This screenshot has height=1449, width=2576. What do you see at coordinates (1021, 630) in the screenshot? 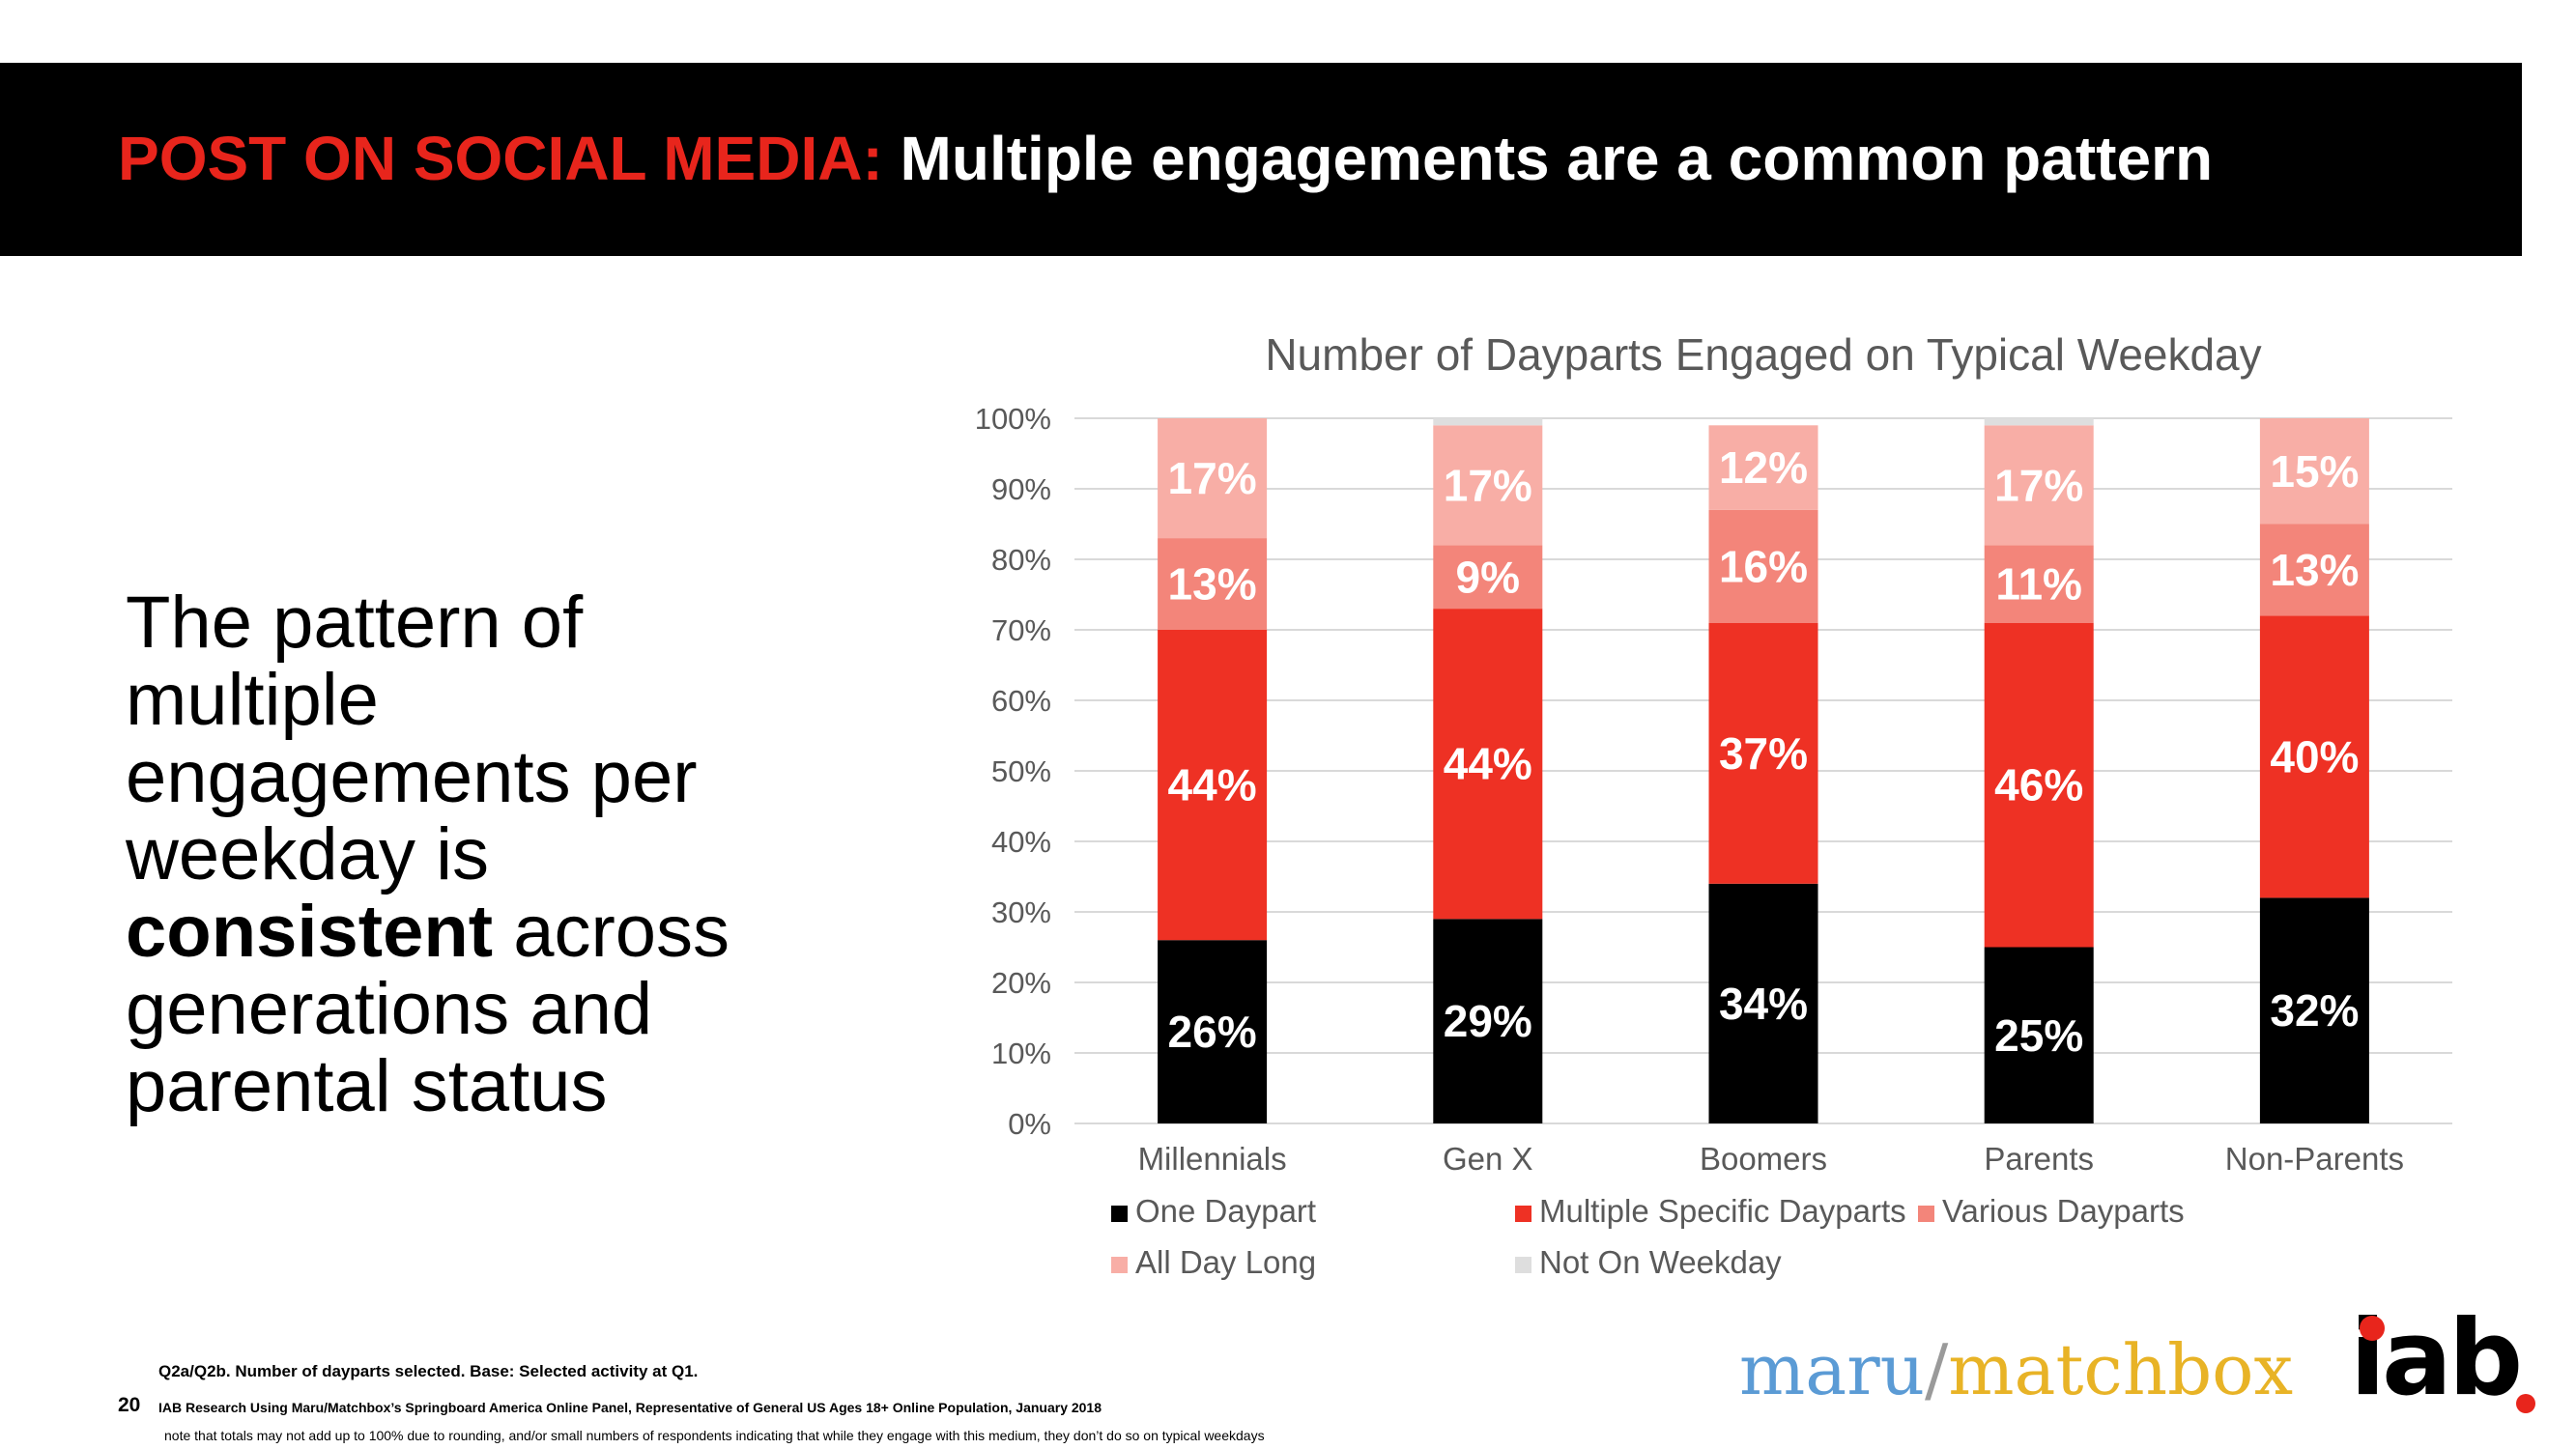
I see `y-tick-label: 70%` at bounding box center [1021, 630].